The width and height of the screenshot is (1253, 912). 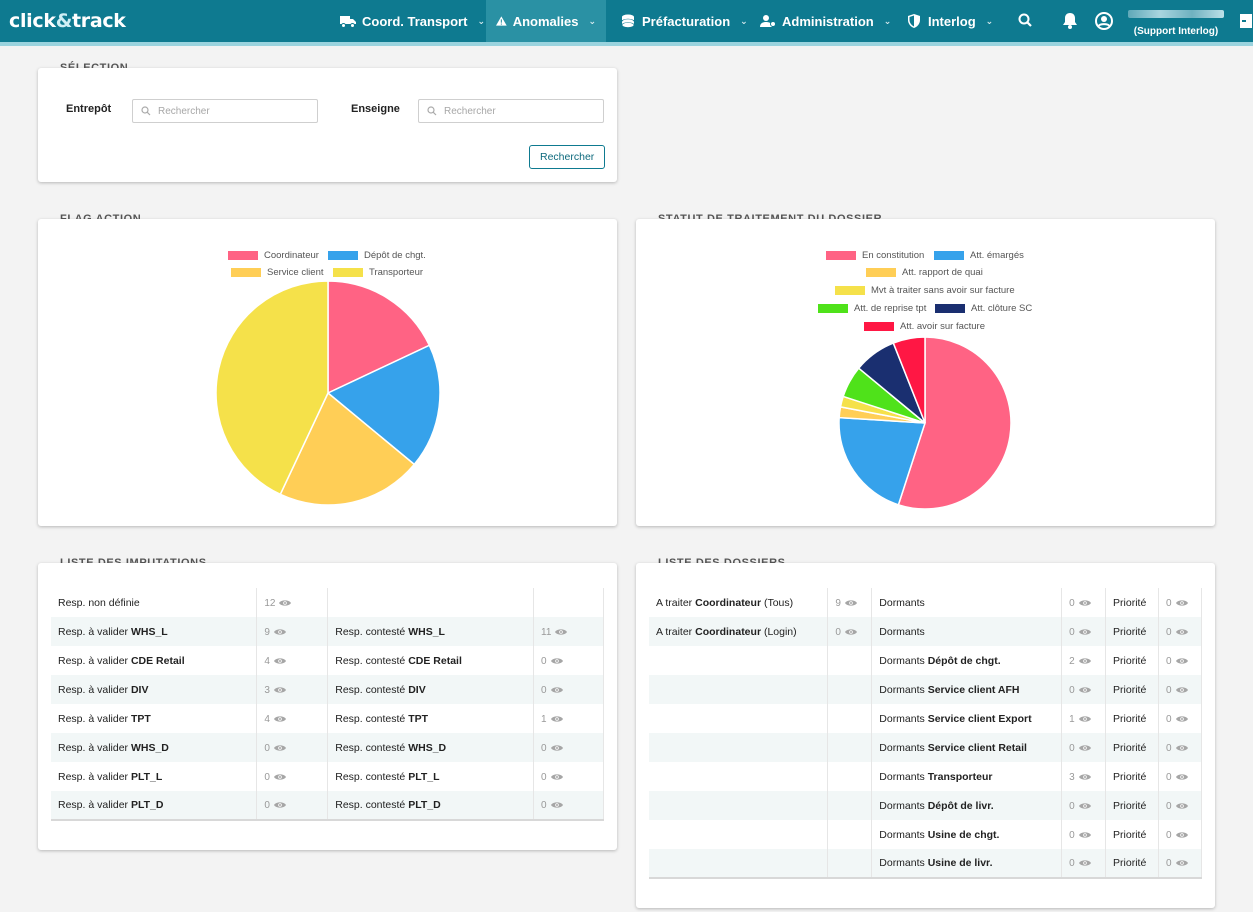 I want to click on contest-count: 11, so click(x=568, y=631).